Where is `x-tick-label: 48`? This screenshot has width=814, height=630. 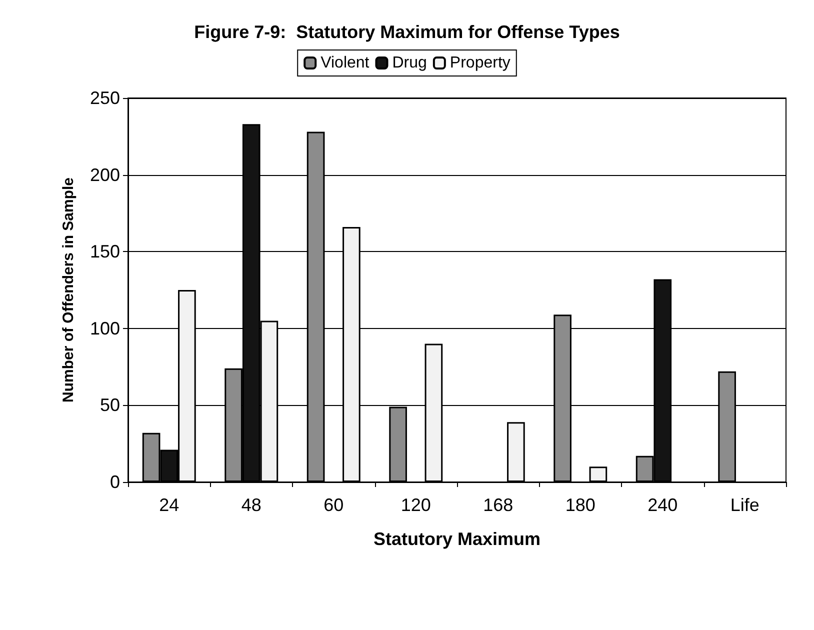
x-tick-label: 48 is located at coordinates (251, 505).